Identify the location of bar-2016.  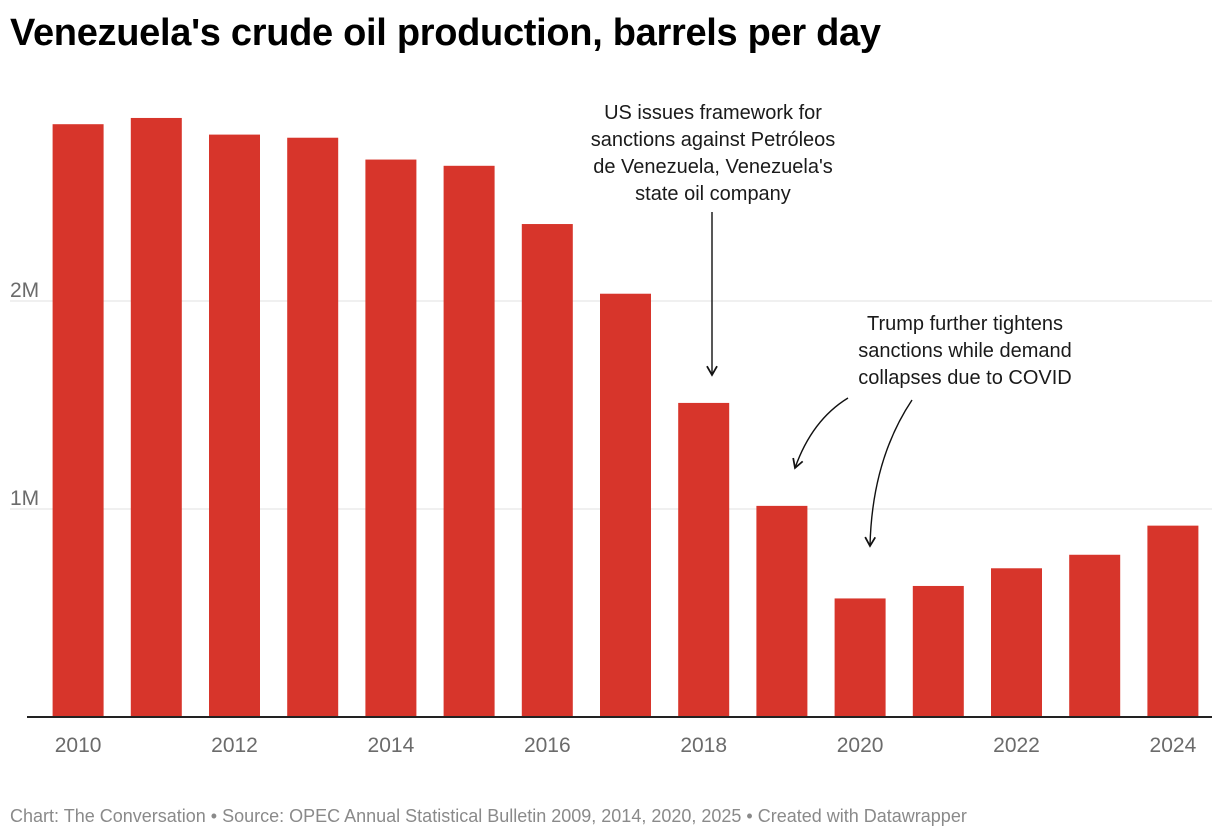
(547, 471).